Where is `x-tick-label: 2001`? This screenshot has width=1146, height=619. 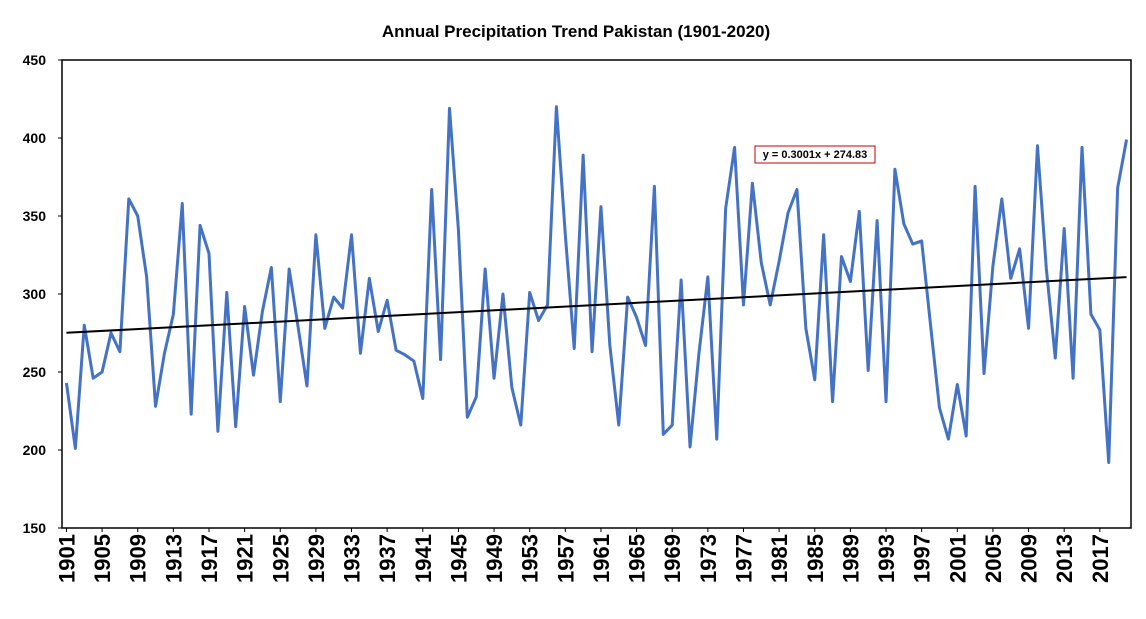
x-tick-label: 2001 is located at coordinates (957, 558).